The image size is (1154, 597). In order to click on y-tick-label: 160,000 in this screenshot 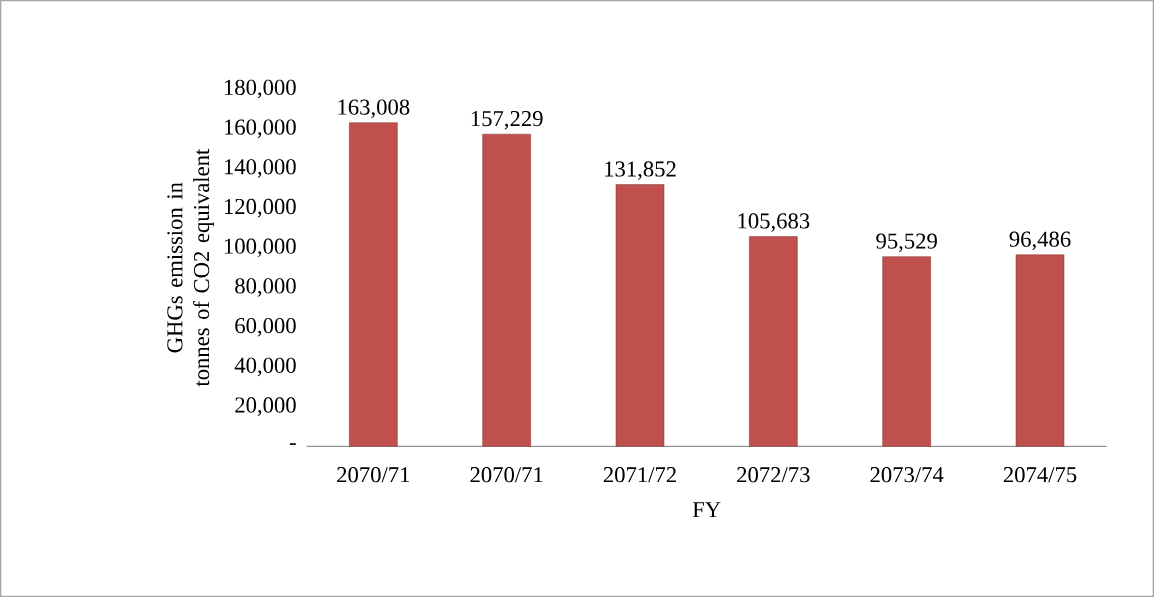, I will do `click(260, 128)`.